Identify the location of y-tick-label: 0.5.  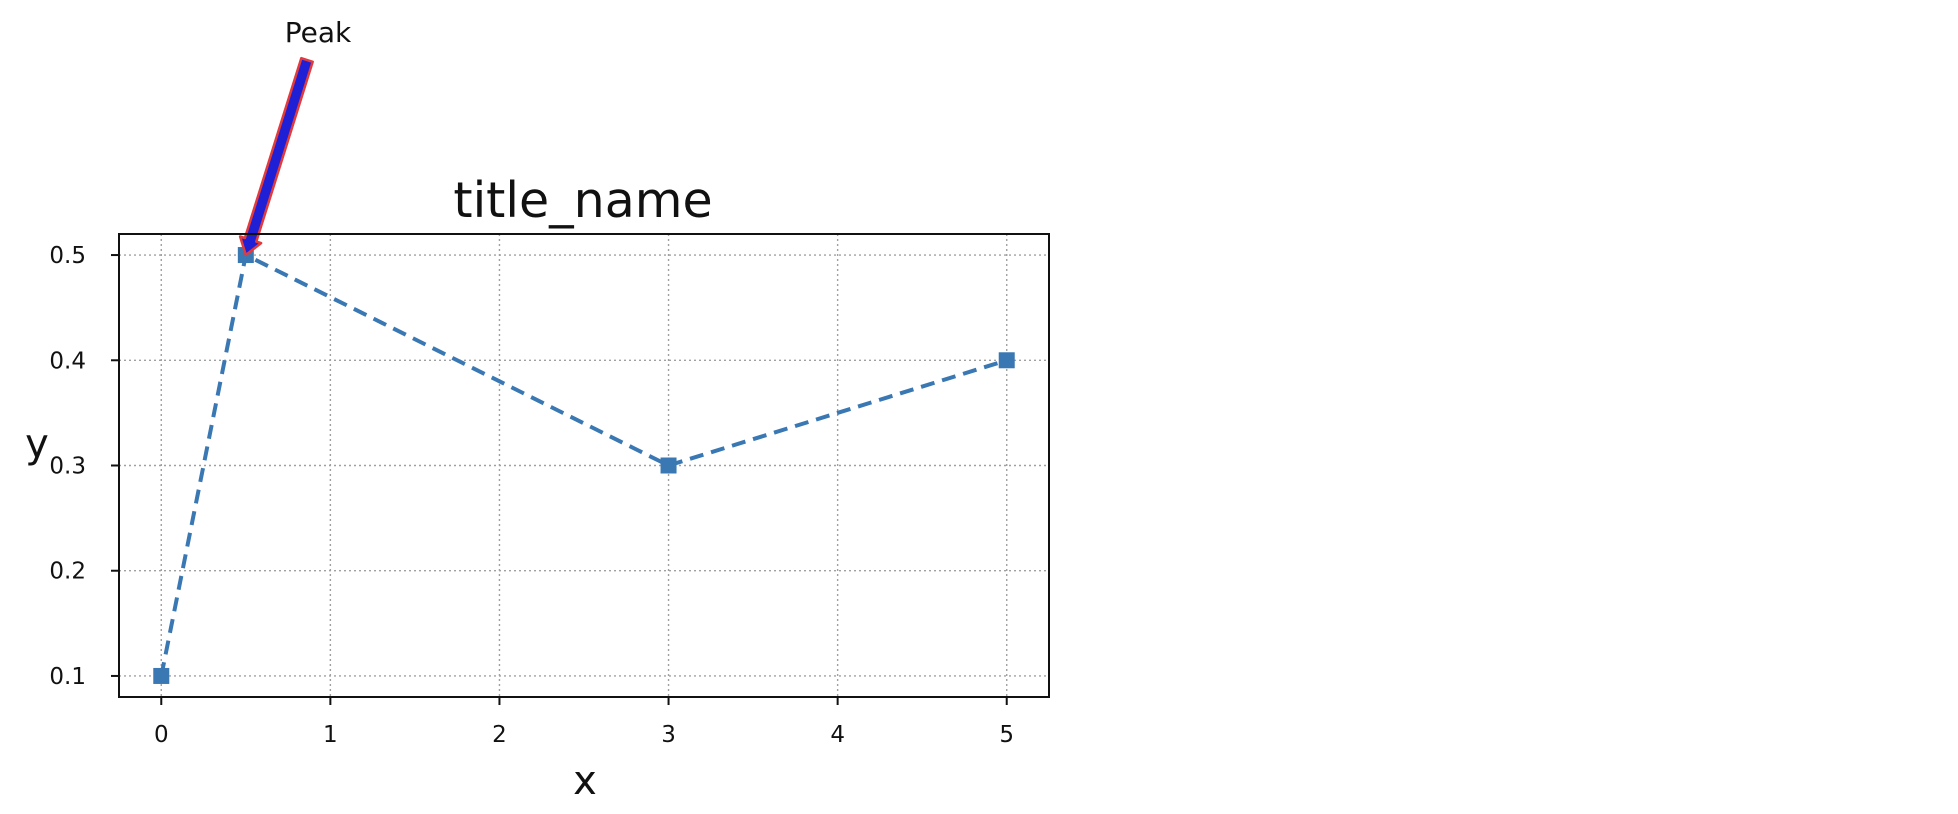
(67, 256).